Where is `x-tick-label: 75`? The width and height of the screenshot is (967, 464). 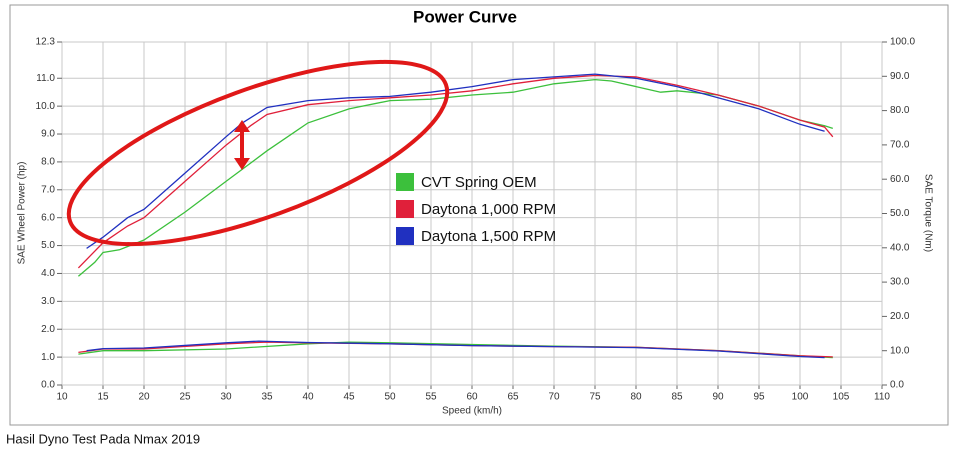 x-tick-label: 75 is located at coordinates (595, 397).